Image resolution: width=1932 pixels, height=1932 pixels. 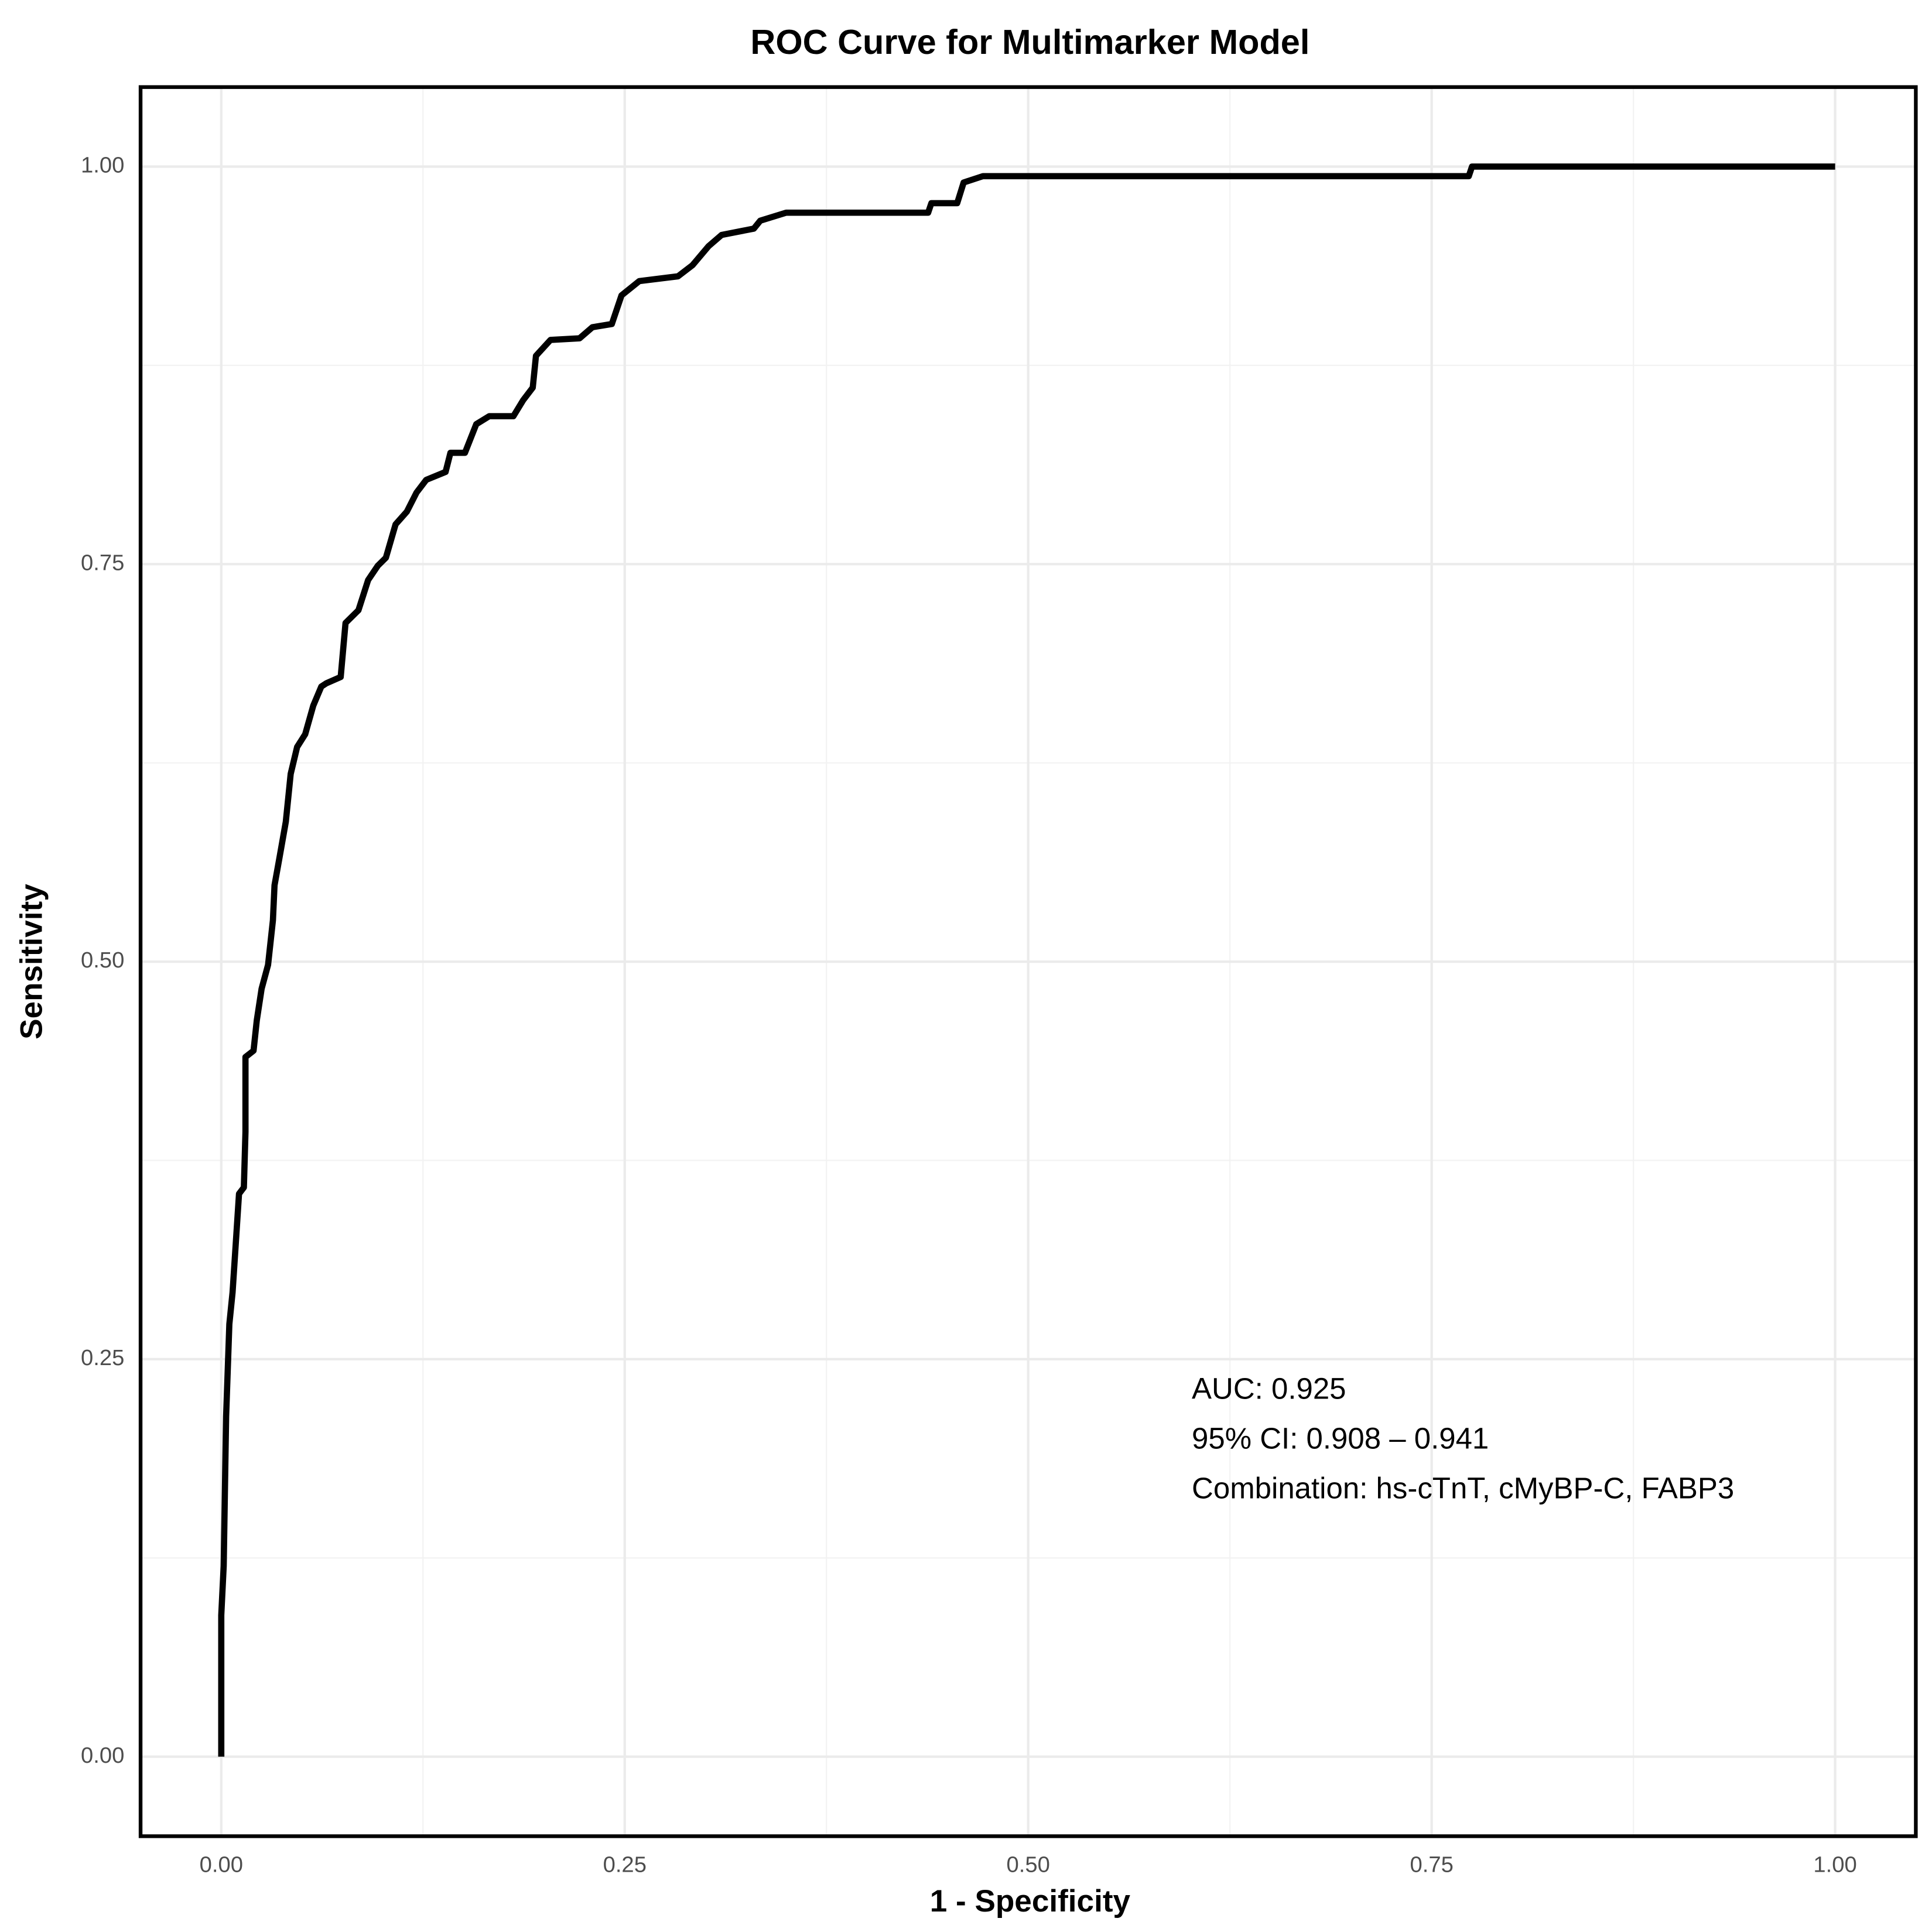 I want to click on y-tick-label: 0.75, so click(x=102, y=562).